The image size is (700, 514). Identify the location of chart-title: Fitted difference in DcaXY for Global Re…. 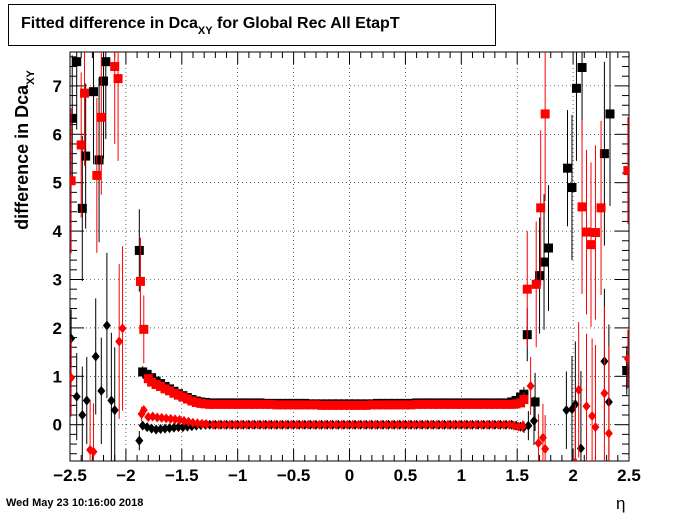
(210, 26).